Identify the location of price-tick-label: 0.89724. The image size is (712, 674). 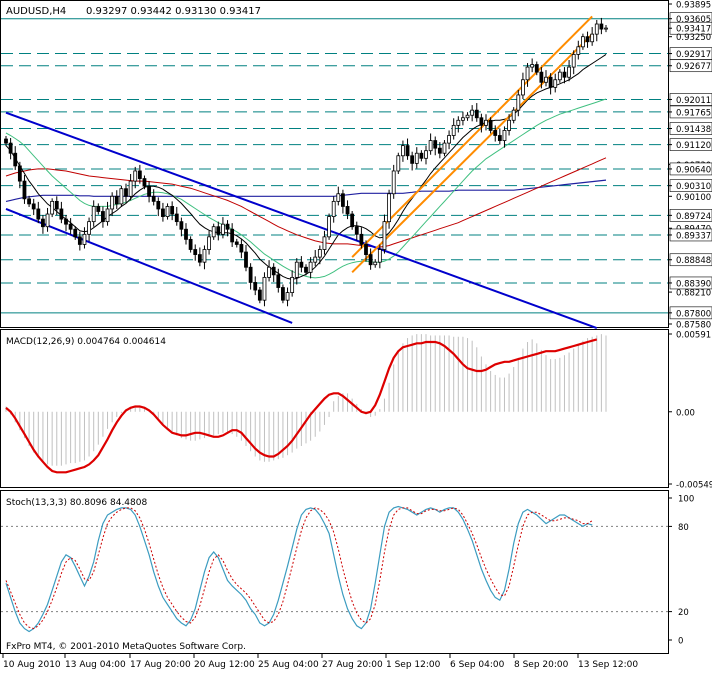
(693, 217).